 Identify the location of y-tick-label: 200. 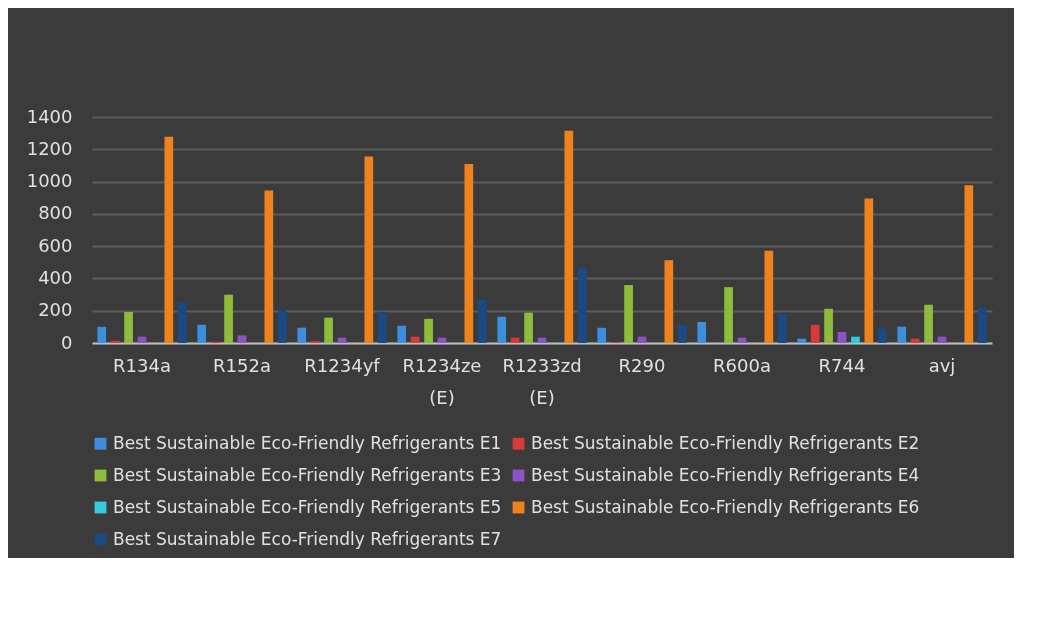
(55, 310).